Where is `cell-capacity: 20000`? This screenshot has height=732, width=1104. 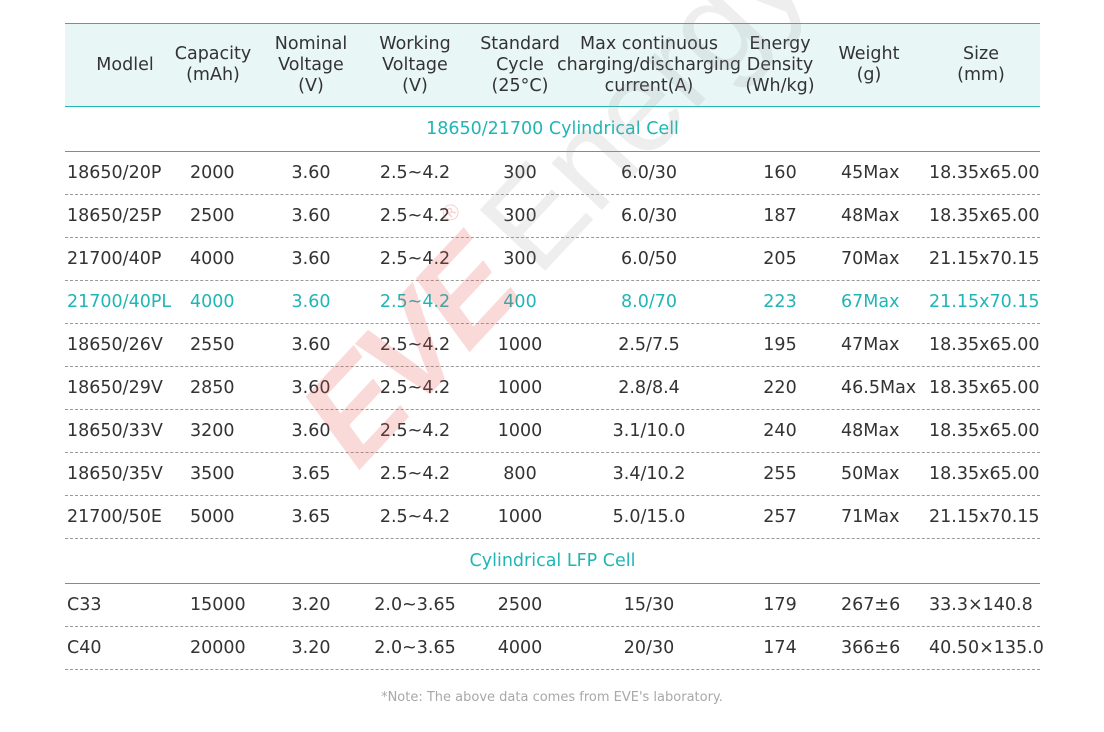
cell-capacity: 20000 is located at coordinates (218, 648).